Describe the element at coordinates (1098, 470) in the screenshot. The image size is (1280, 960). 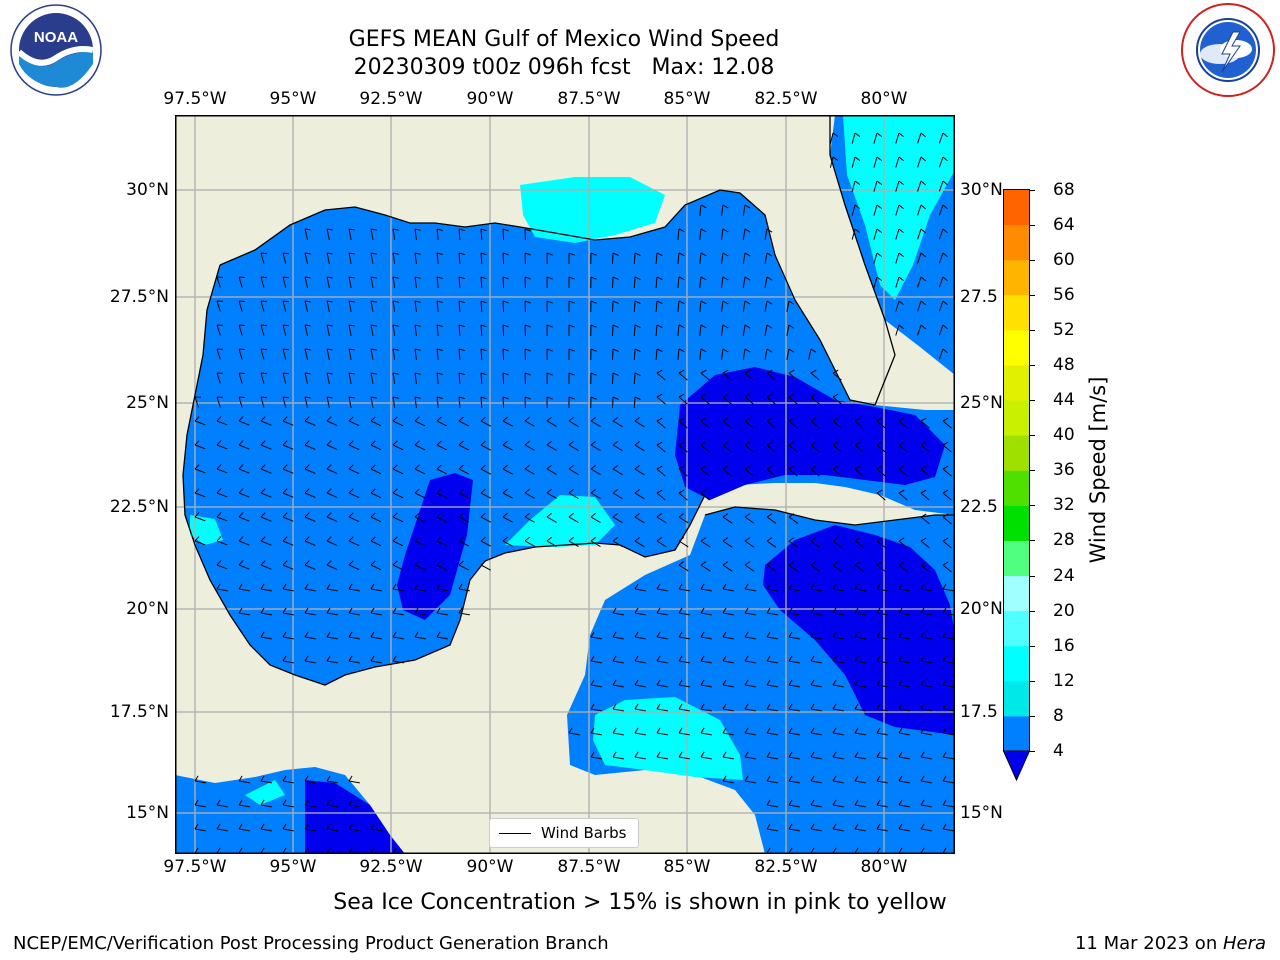
I see `colorbar-label: Wind Speed [m/s]` at that location.